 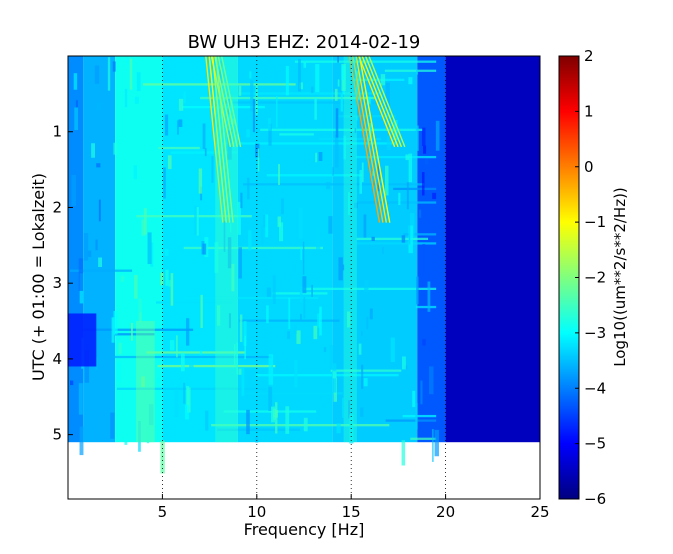 What do you see at coordinates (38, 277) in the screenshot?
I see `y-axis-label: UTC (+ 01:00 = Lokalzeit)` at bounding box center [38, 277].